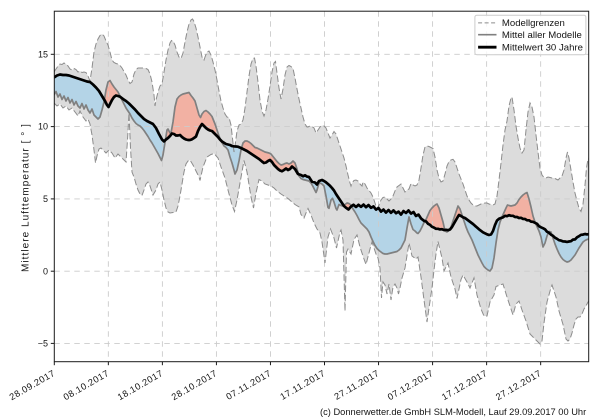 Image resolution: width=600 pixels, height=420 pixels. What do you see at coordinates (542, 35) in the screenshot?
I see `svg-text: Mittel aller Modelle` at bounding box center [542, 35].